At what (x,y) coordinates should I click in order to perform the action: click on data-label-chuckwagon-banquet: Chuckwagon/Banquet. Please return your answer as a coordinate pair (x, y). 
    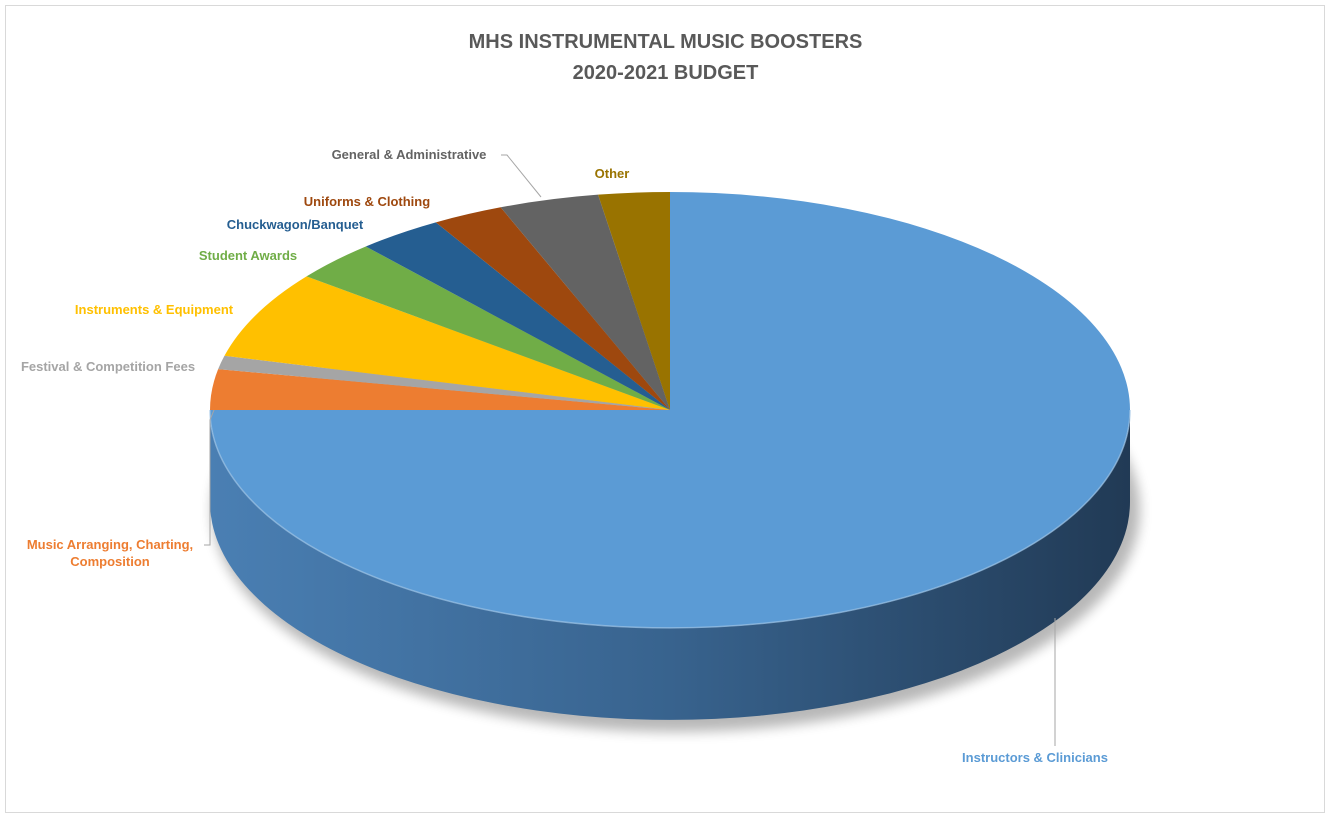
    Looking at the image, I should click on (295, 224).